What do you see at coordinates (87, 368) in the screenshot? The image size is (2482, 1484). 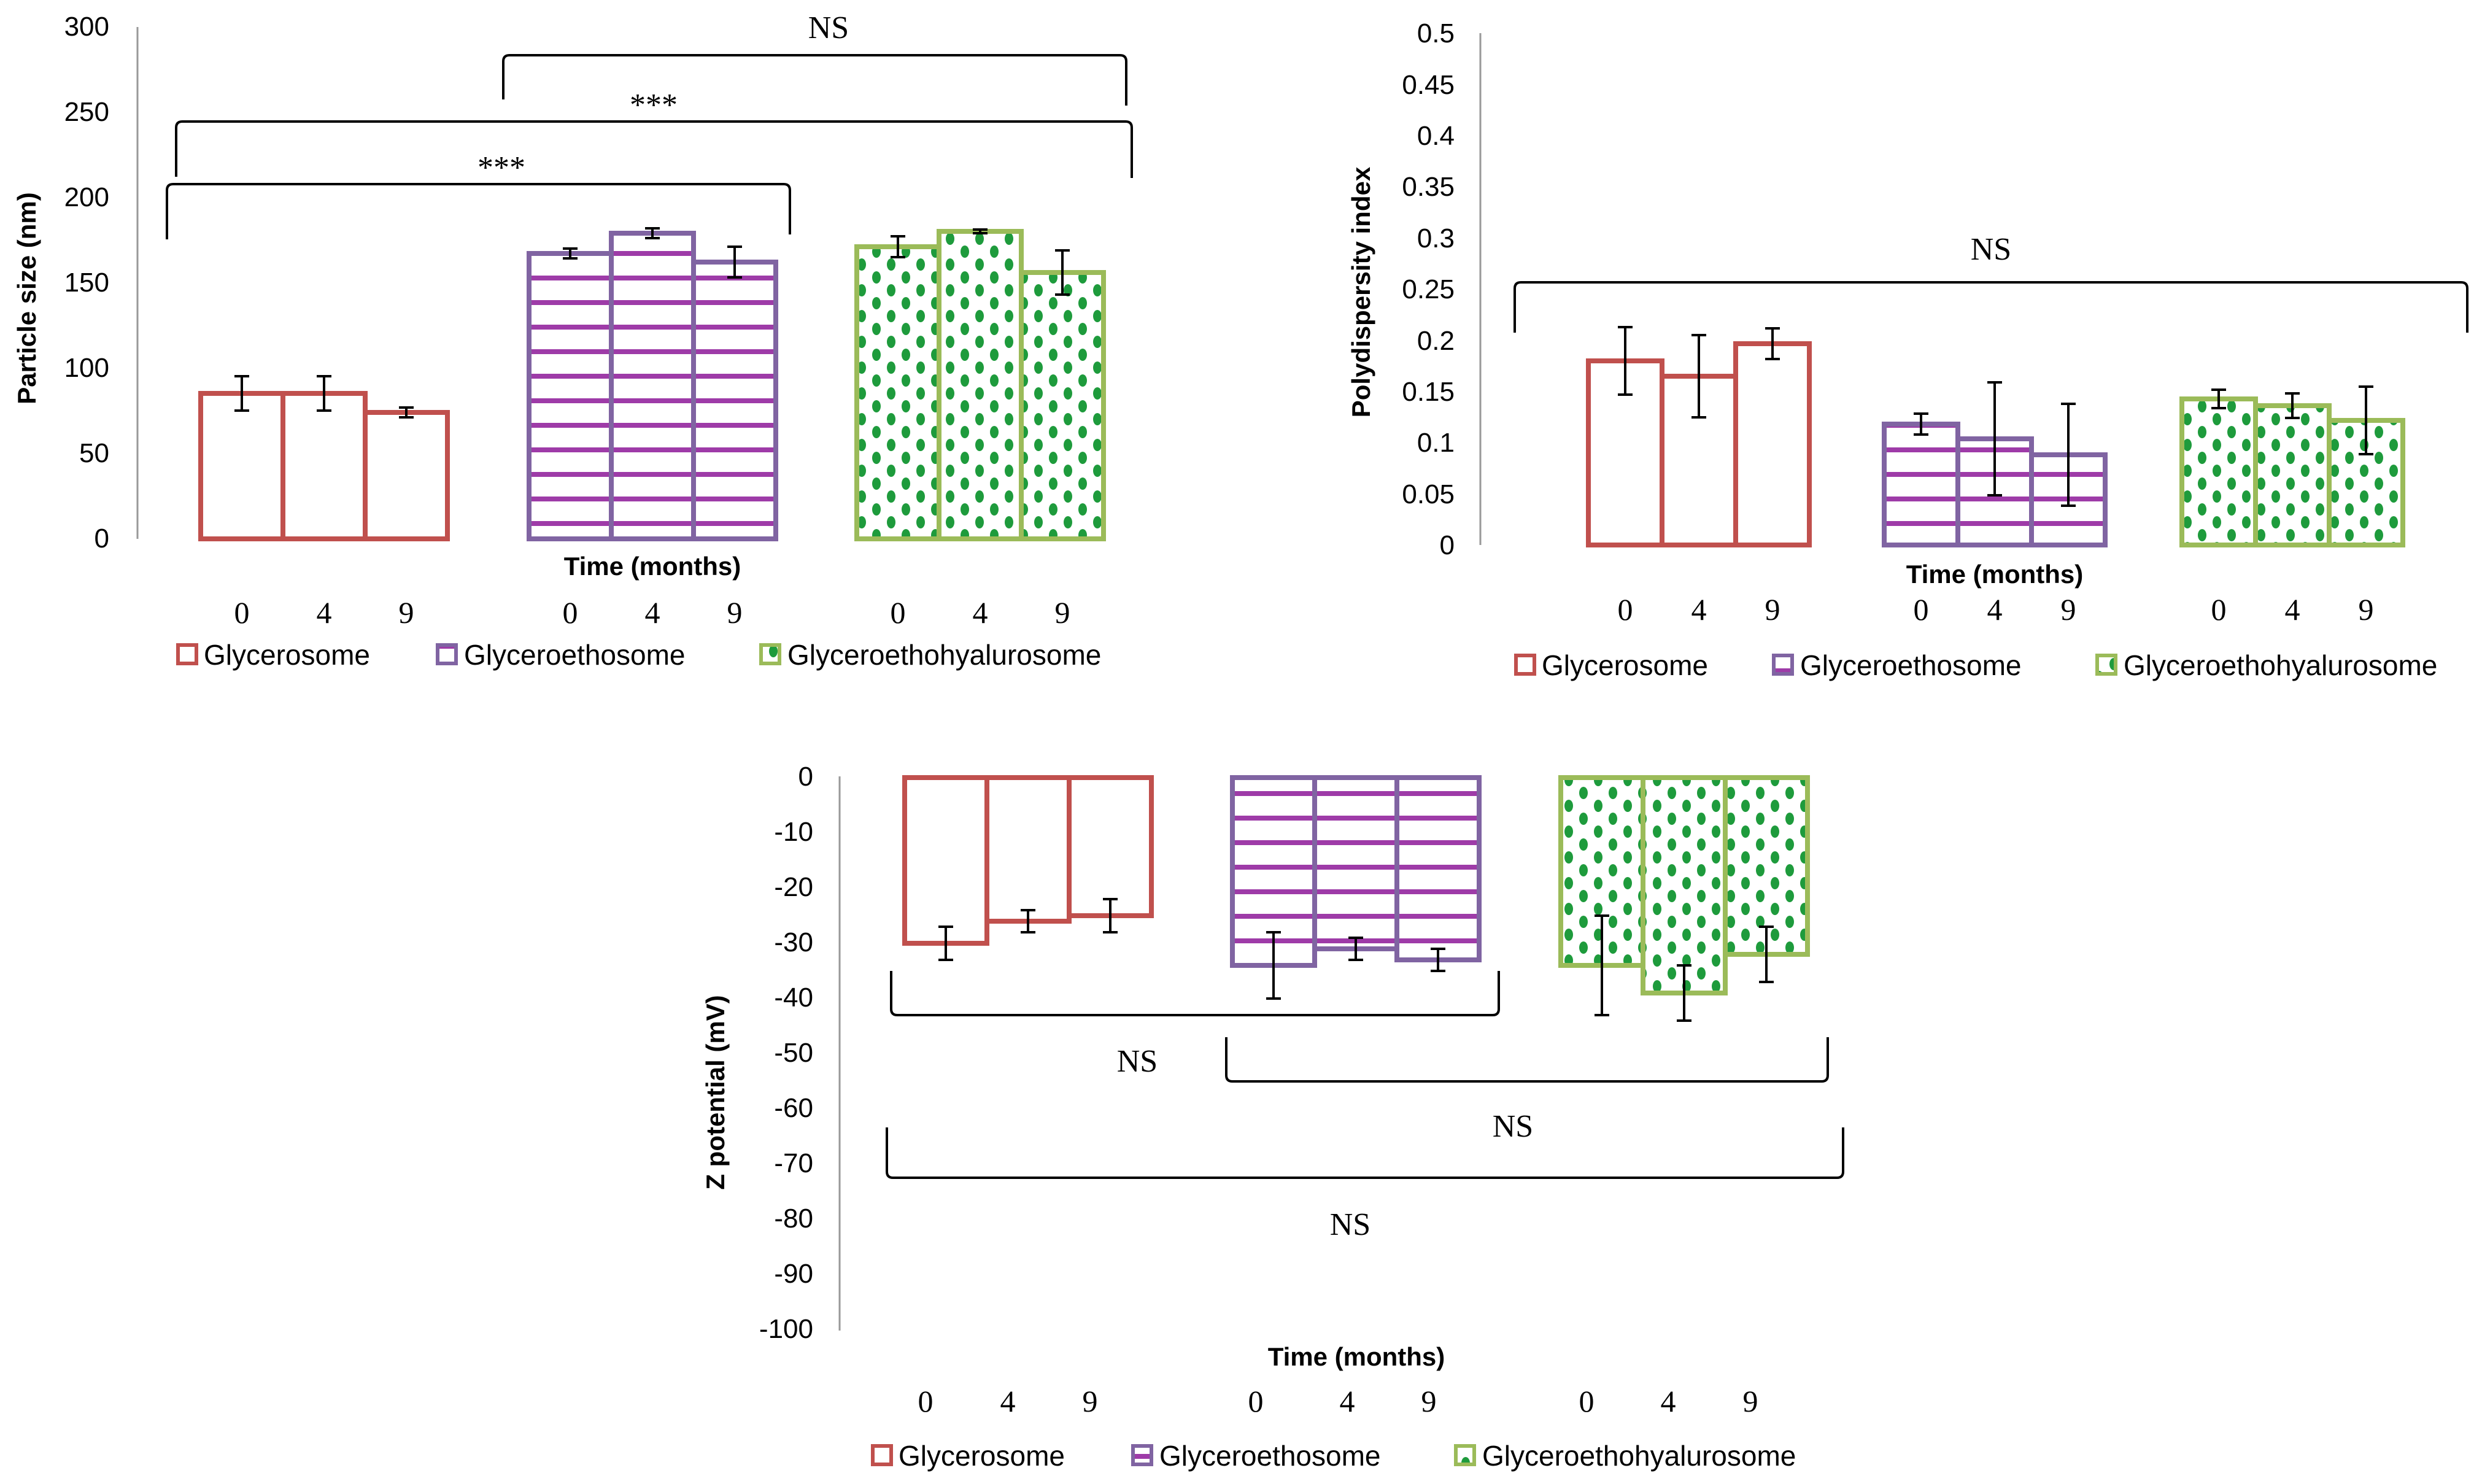 I see `panel-a-ytick: 100` at bounding box center [87, 368].